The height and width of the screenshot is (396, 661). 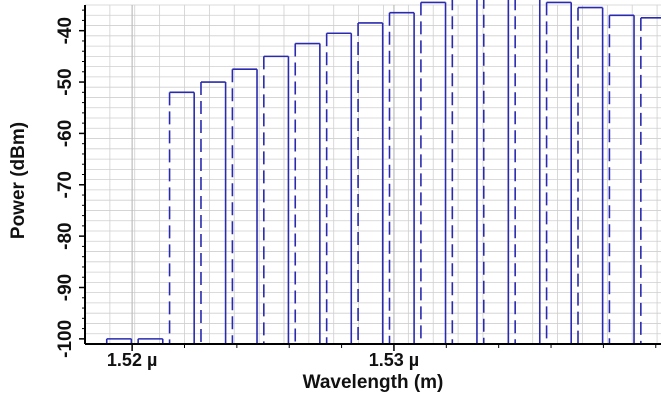 What do you see at coordinates (65, 184) in the screenshot?
I see `y-tick-label: -70` at bounding box center [65, 184].